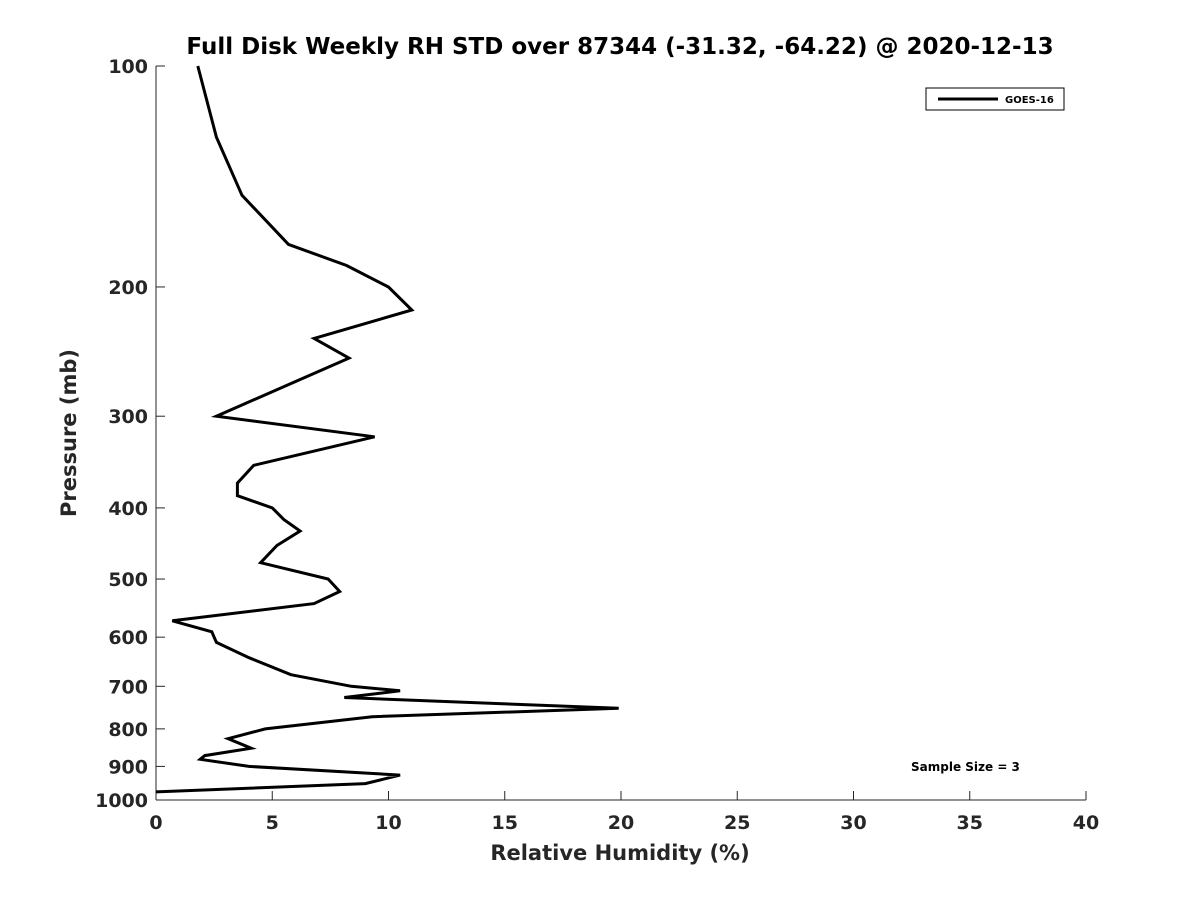  Describe the element at coordinates (965, 767) in the screenshot. I see `sample-size-annotation: Sample Size = 3` at that location.